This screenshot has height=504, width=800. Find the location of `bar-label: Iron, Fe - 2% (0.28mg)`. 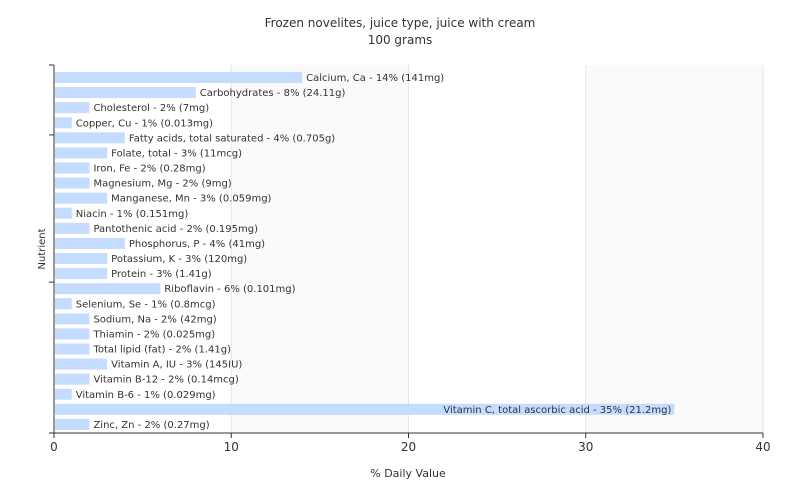

bar-label: Iron, Fe - 2% (0.28mg) is located at coordinates (149, 169).